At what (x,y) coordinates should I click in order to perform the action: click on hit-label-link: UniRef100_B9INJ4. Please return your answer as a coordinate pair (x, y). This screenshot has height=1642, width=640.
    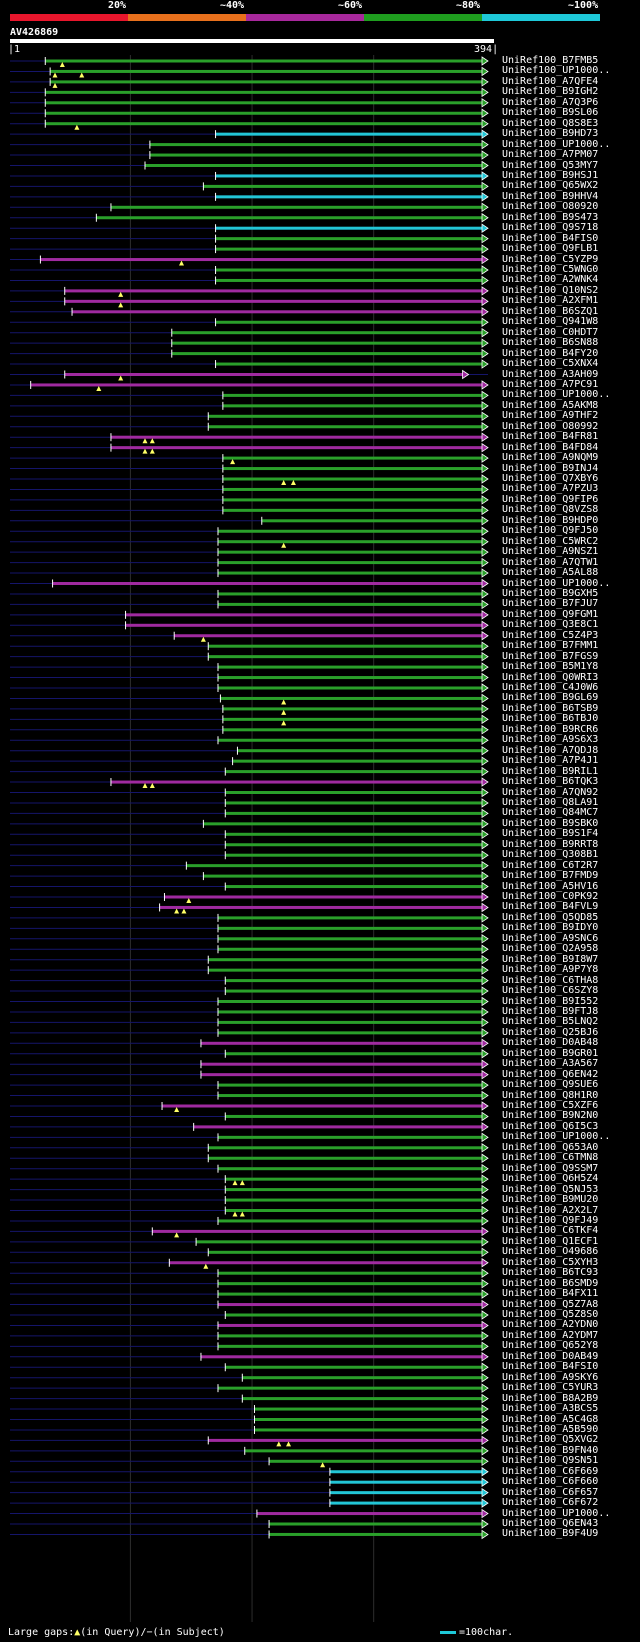
    Looking at the image, I should click on (550, 468).